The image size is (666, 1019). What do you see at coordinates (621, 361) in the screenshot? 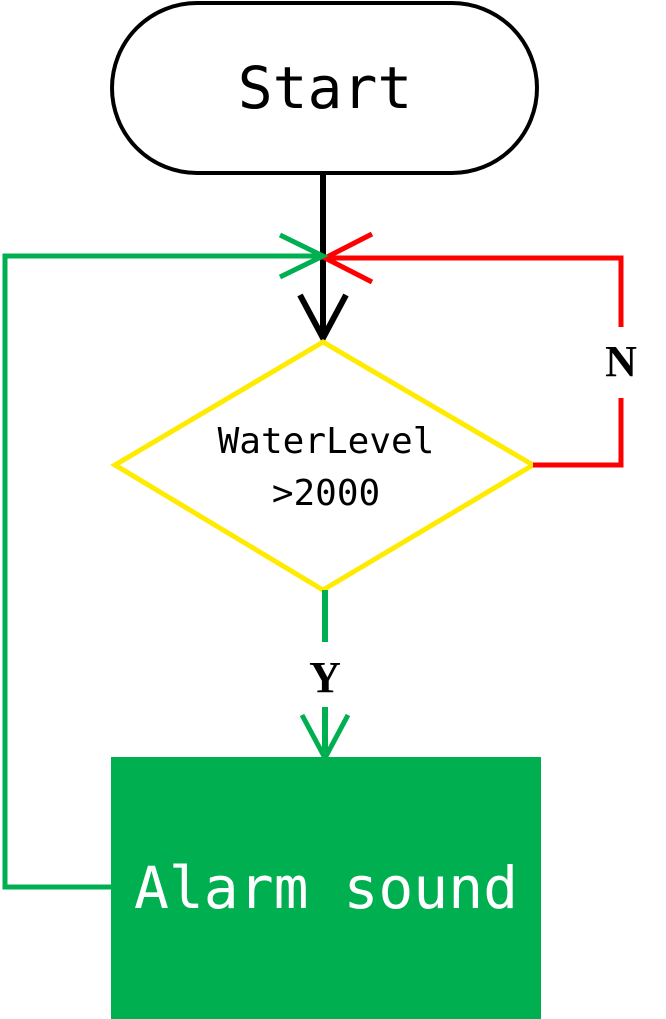
I see `no-label: N` at bounding box center [621, 361].